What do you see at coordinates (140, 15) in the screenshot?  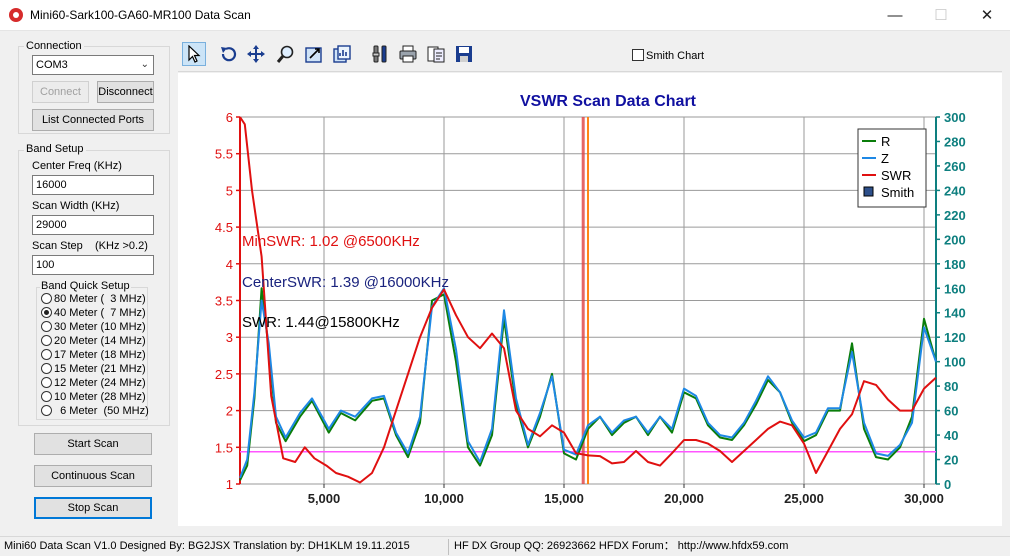 I see `window-title: Mini60-Sark100-GA60-MR100 Data Scan` at bounding box center [140, 15].